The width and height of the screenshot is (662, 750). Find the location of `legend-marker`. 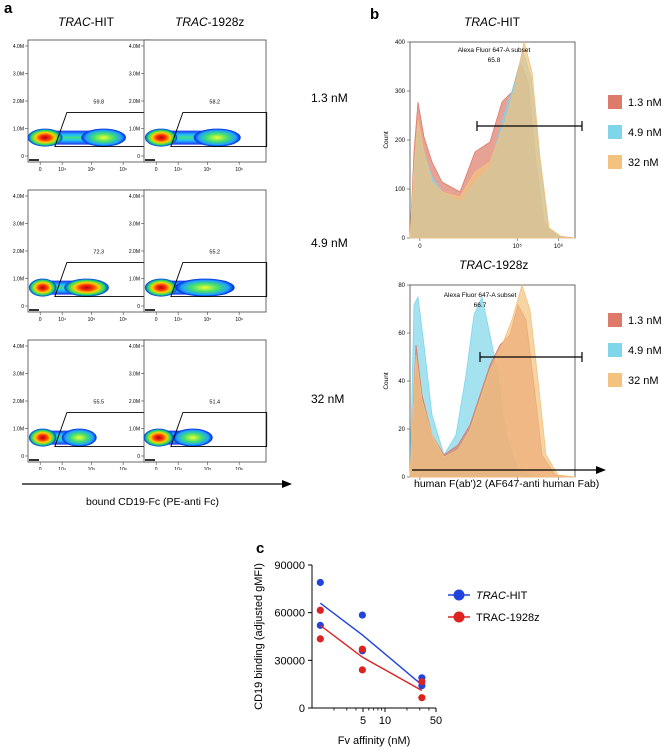

legend-marker is located at coordinates (459, 595).